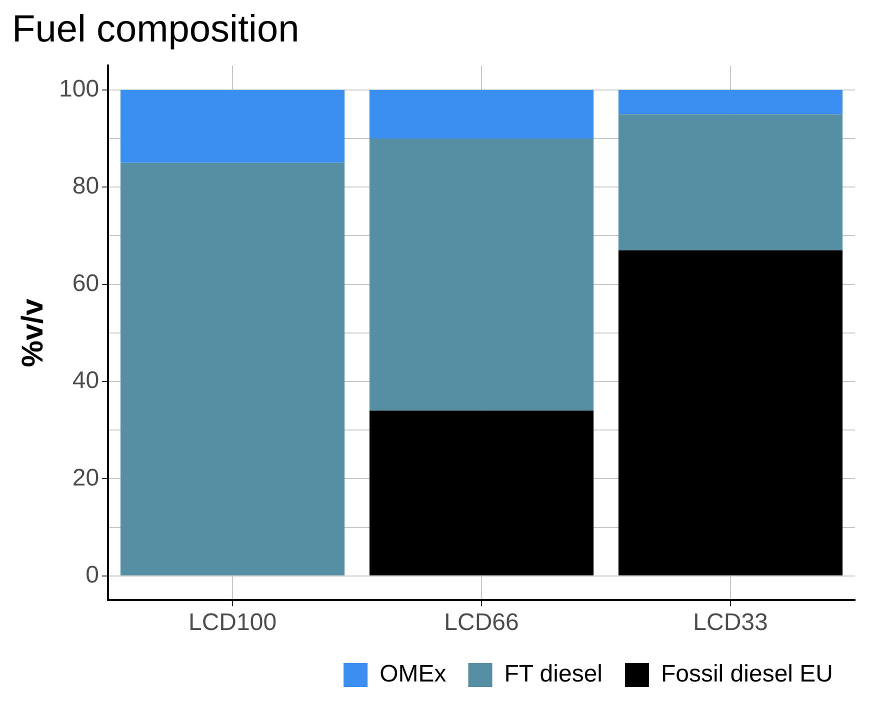  I want to click on y-tick-label: 80, so click(86, 186).